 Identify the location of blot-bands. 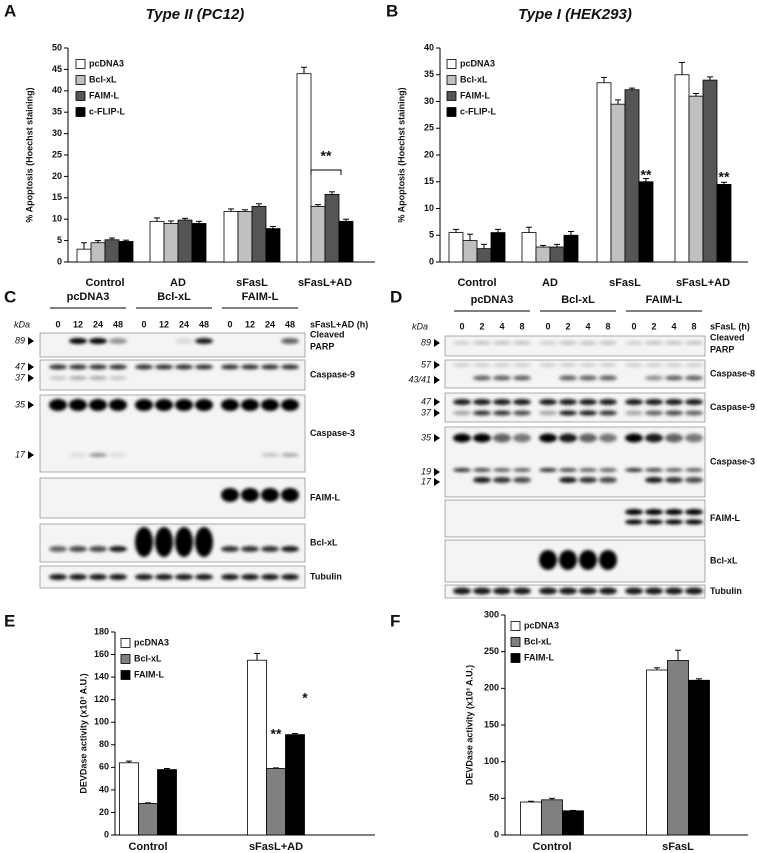
(578, 560).